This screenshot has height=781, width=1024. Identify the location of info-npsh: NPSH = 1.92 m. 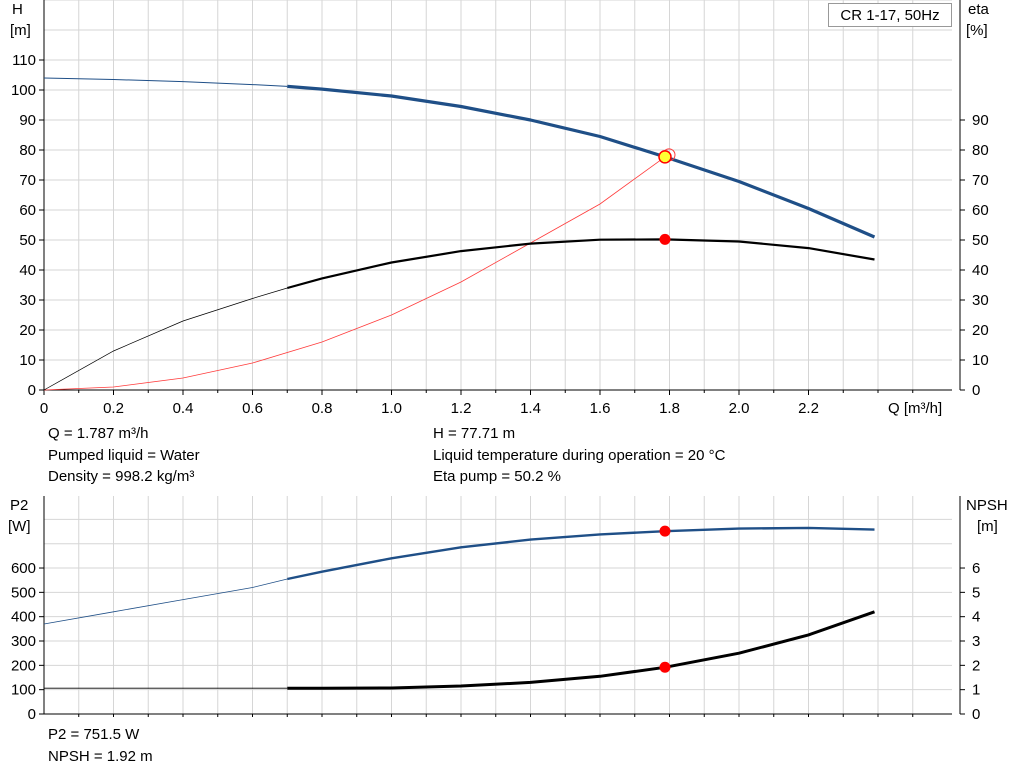
(100, 756).